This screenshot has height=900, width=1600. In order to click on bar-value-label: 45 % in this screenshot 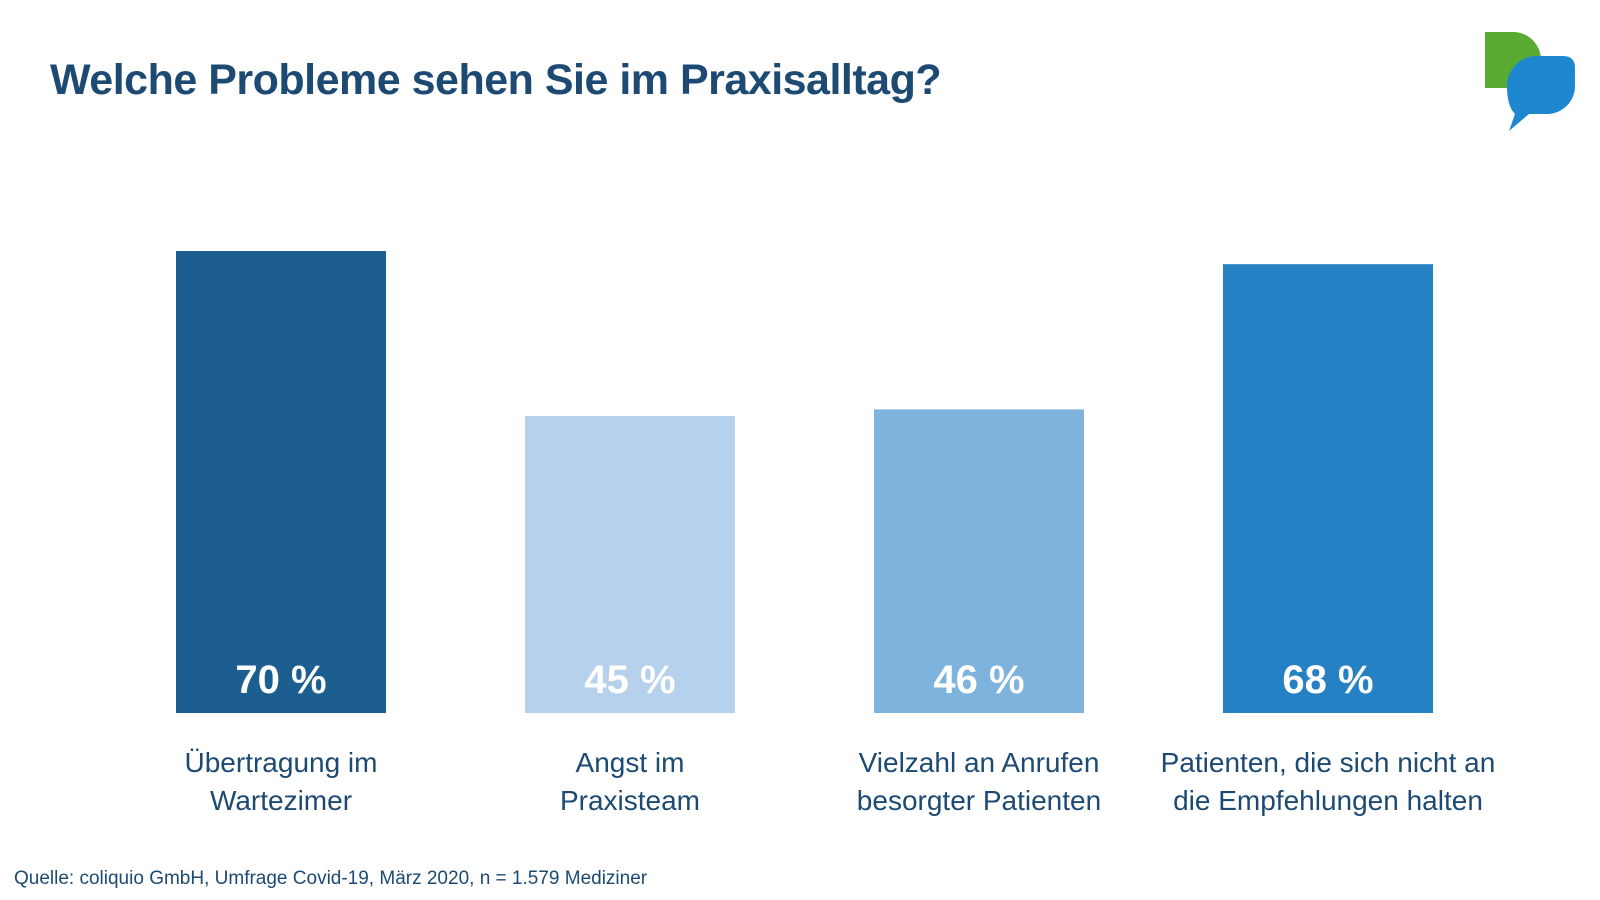, I will do `click(629, 680)`.